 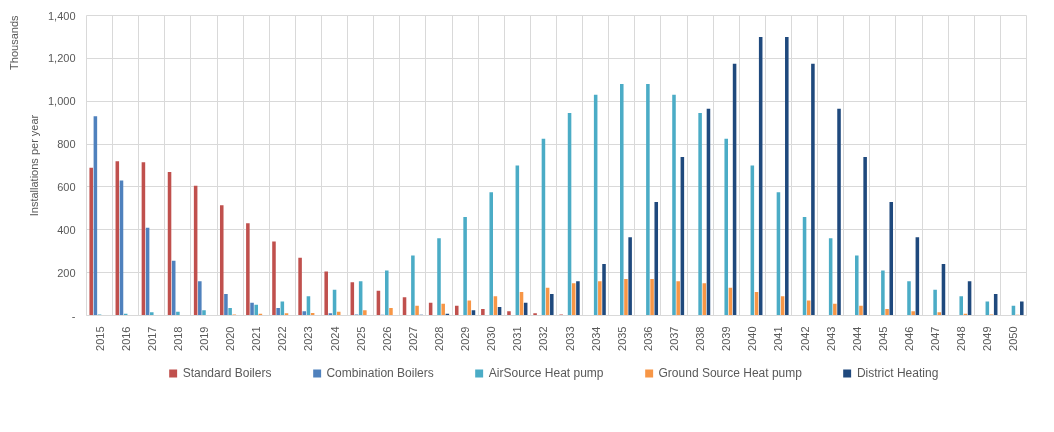 I want to click on x-tick-label: 2049, so click(x=987, y=338).